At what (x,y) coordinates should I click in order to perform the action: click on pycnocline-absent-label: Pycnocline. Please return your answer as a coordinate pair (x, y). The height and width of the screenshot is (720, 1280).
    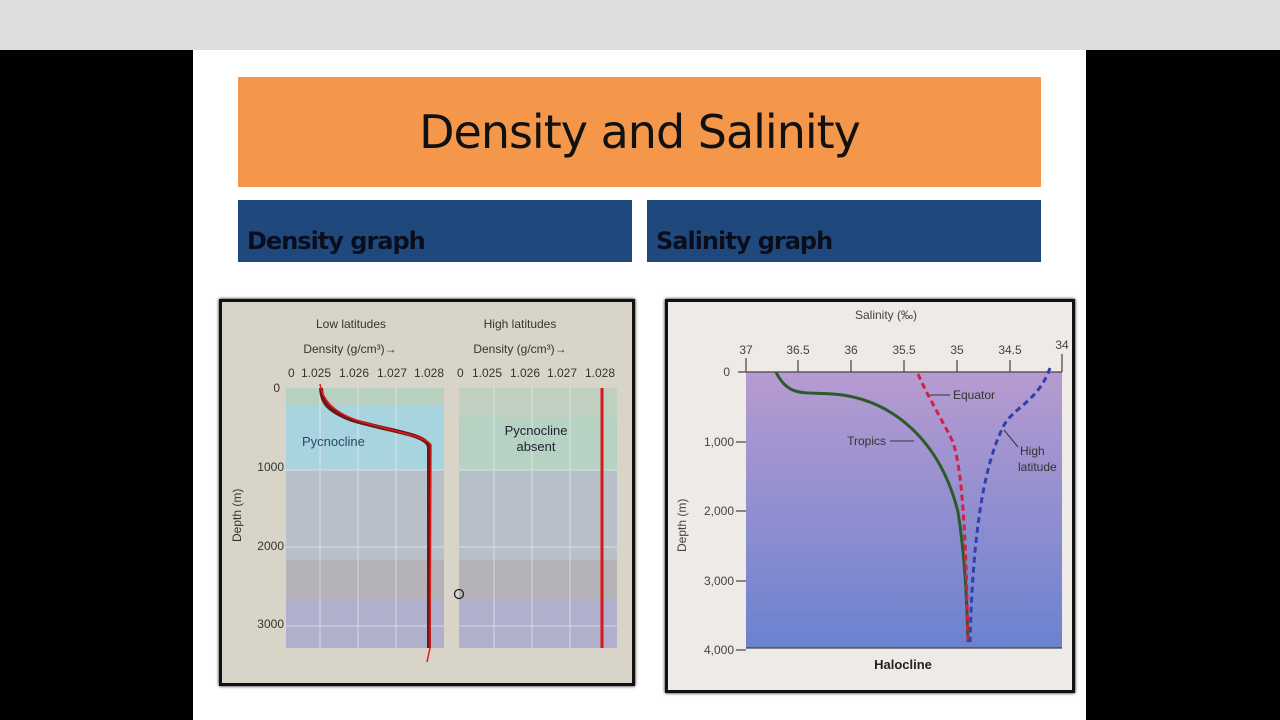
    Looking at the image, I should click on (536, 430).